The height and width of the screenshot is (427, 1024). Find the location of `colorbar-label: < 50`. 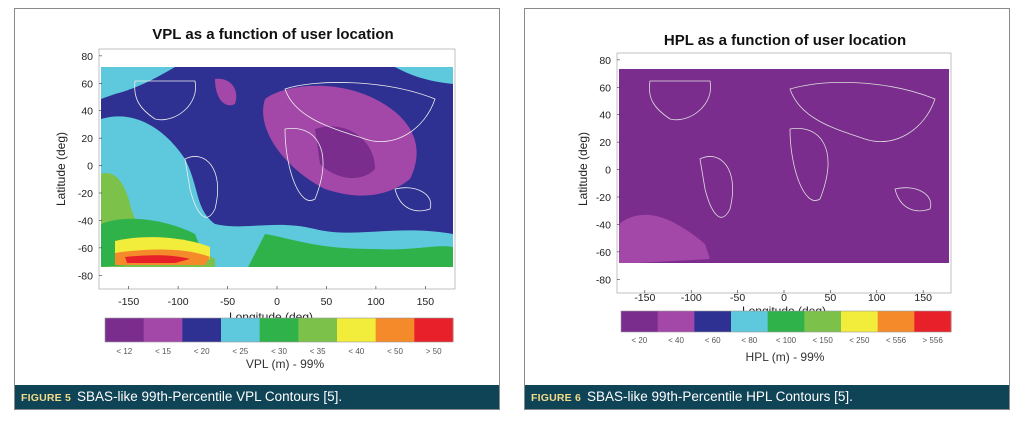

colorbar-label: < 50 is located at coordinates (395, 351).